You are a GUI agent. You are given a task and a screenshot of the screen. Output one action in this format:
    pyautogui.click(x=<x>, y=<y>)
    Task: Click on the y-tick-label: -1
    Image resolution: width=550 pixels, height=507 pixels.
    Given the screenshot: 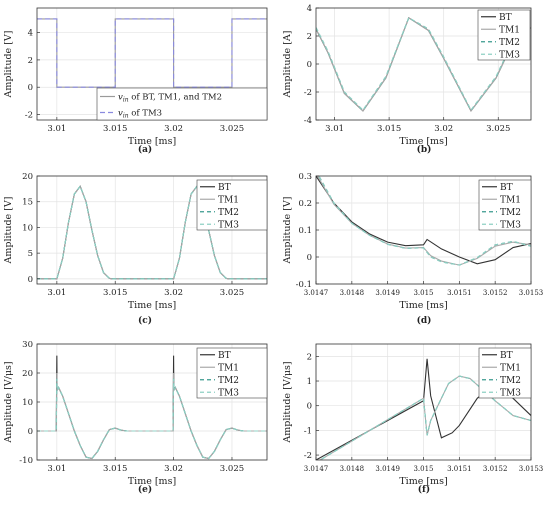 What is the action you would take?
    pyautogui.click(x=308, y=431)
    